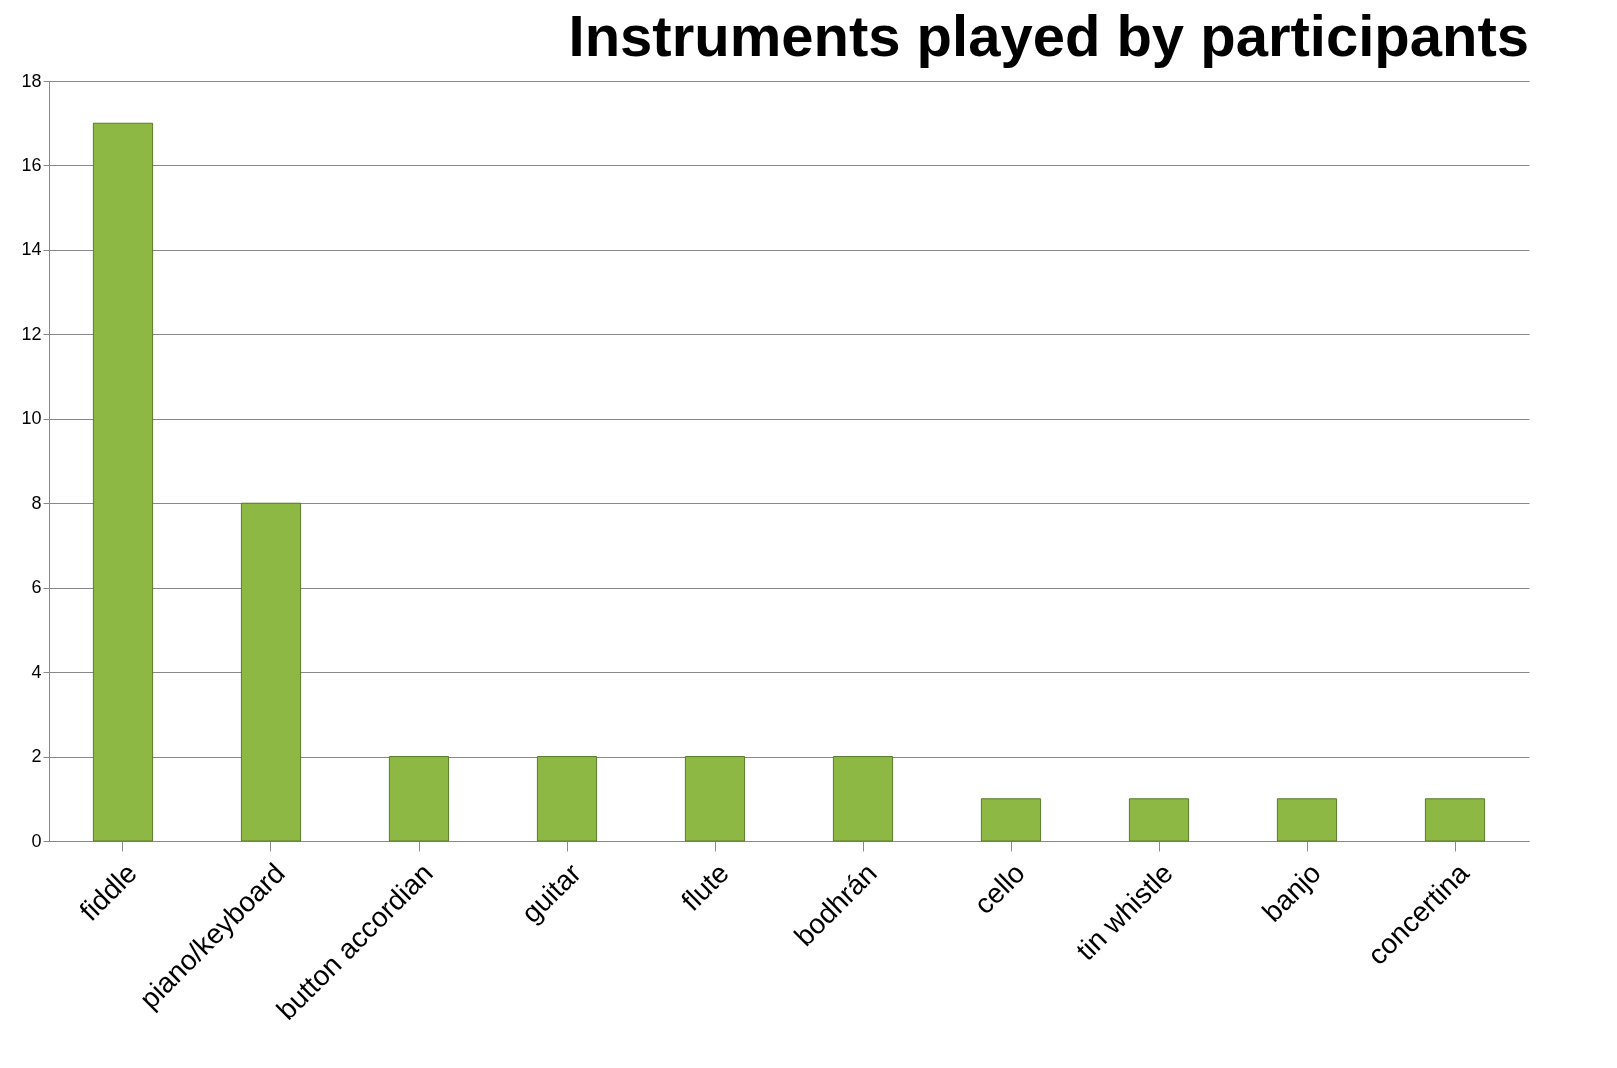 The image size is (1617, 1068). What do you see at coordinates (31, 333) in the screenshot?
I see `y-tick-label: 12` at bounding box center [31, 333].